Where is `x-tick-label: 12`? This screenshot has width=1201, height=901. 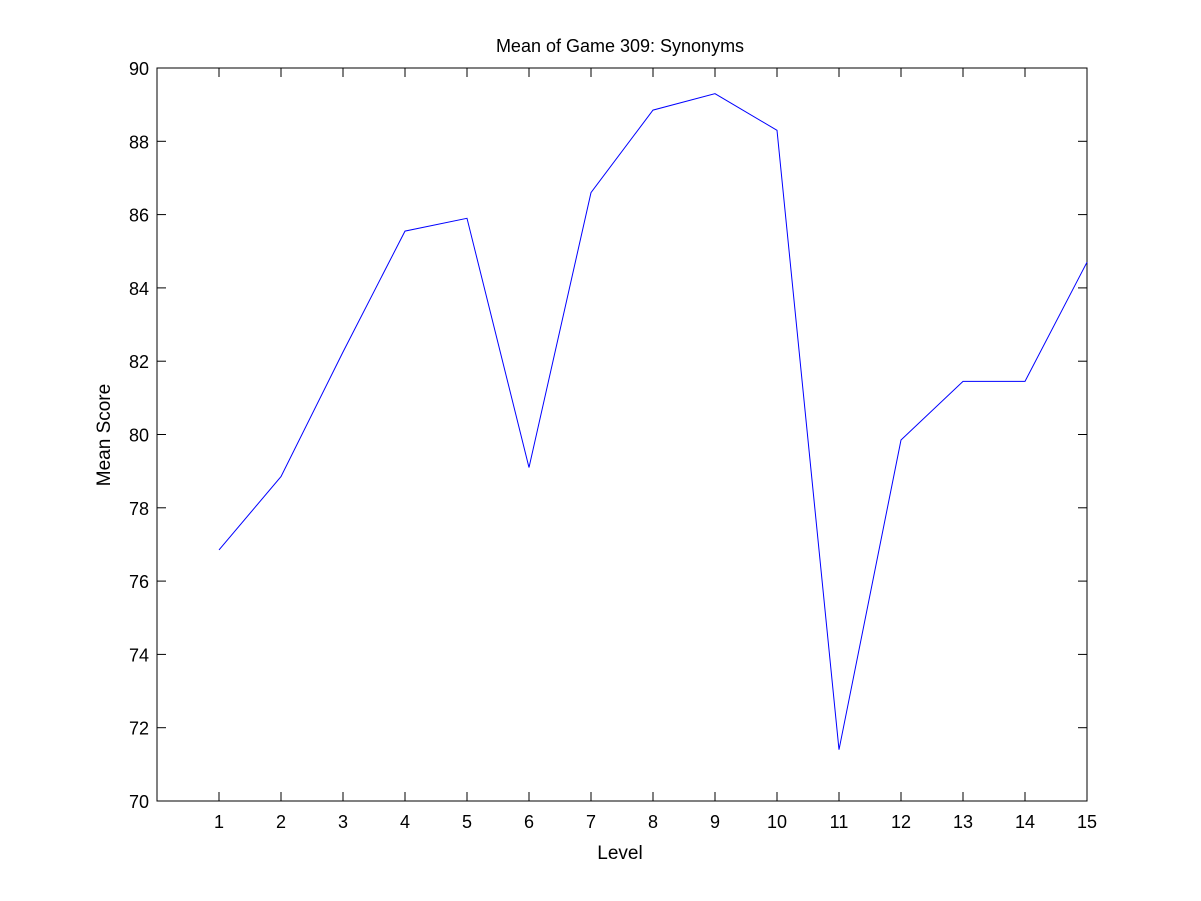 x-tick-label: 12 is located at coordinates (901, 822).